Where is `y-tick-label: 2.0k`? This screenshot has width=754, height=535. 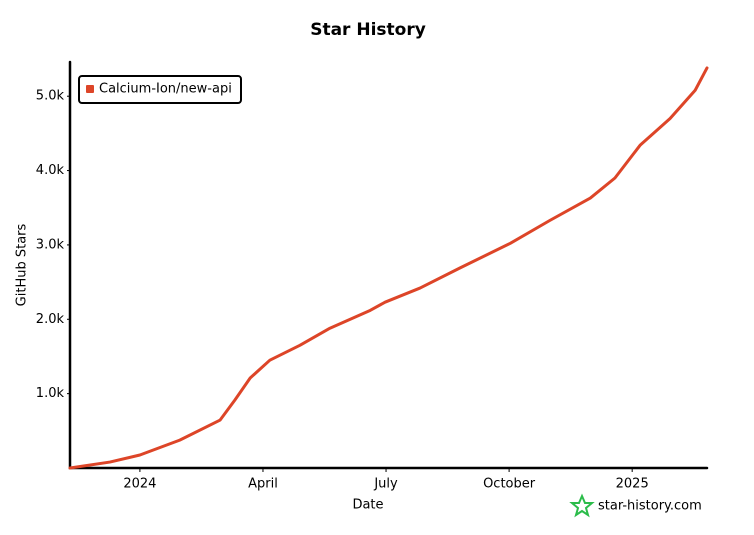 y-tick-label: 2.0k is located at coordinates (50, 319).